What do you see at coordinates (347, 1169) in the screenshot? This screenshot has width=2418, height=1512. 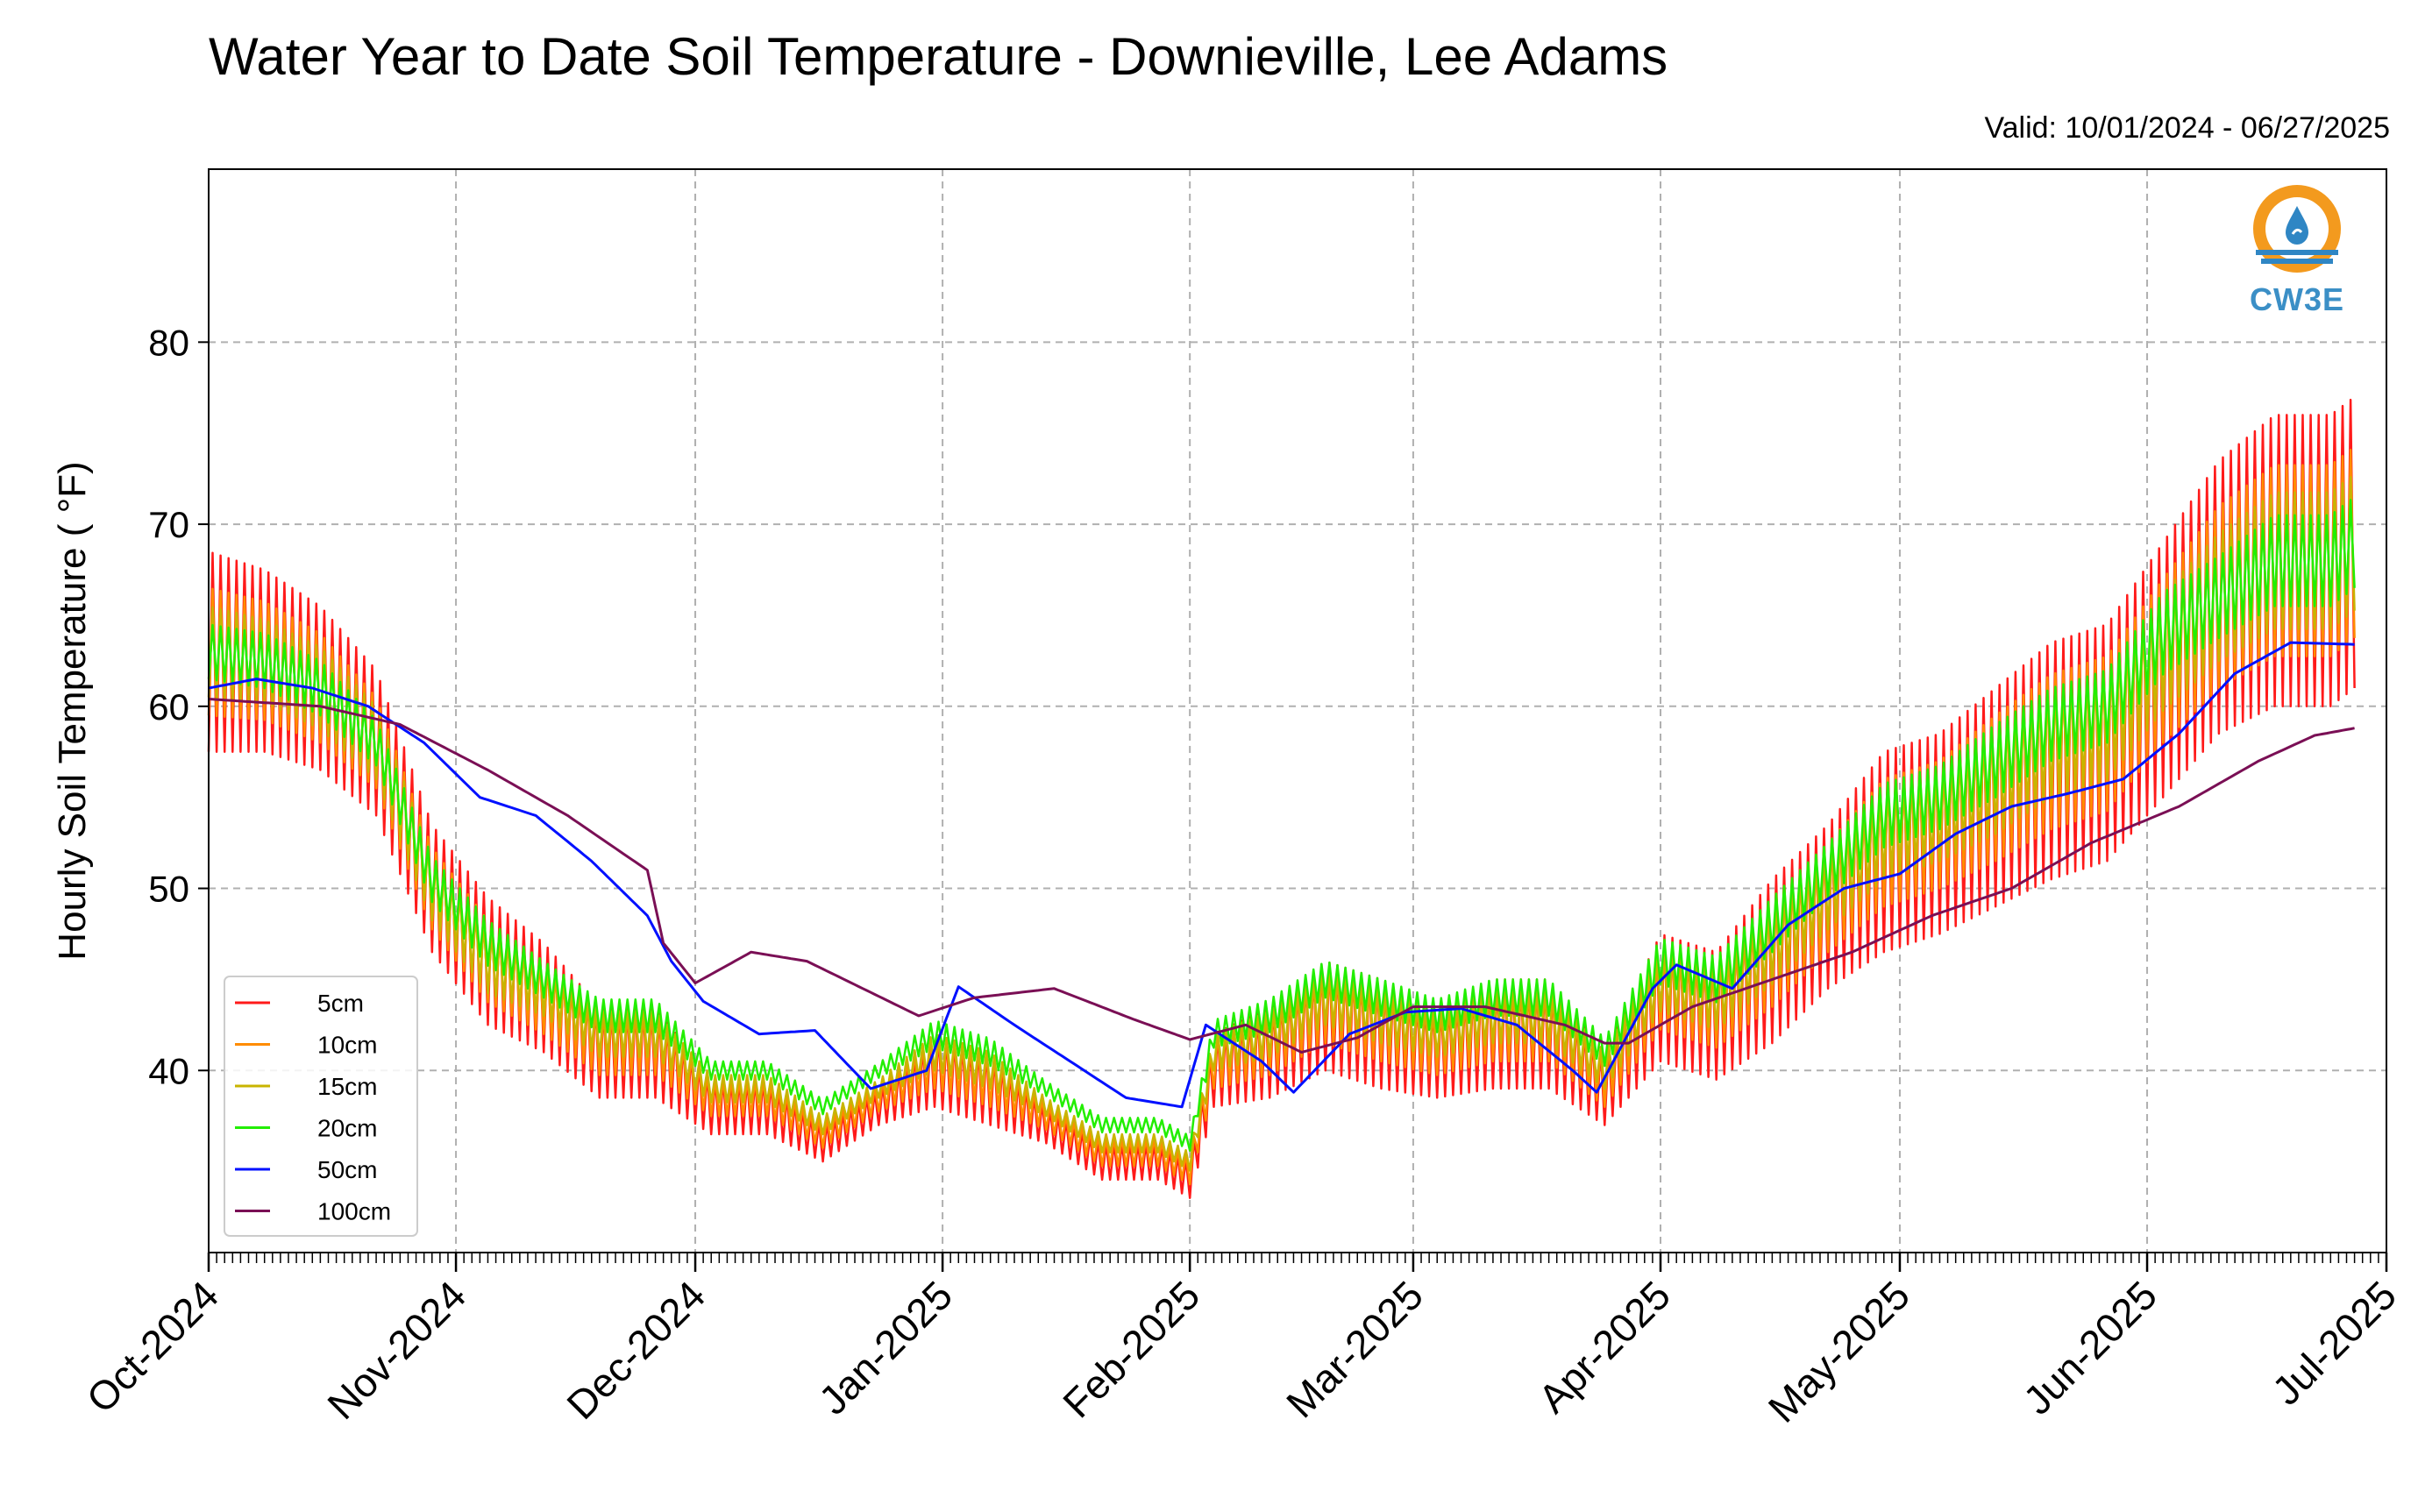 I see `legend-label: 50cm` at bounding box center [347, 1169].